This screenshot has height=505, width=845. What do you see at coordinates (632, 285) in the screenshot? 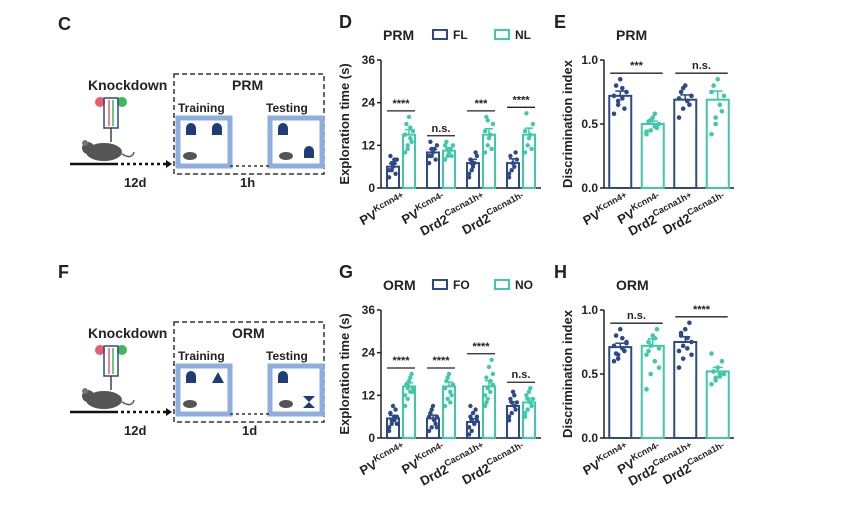
I see `chart-title: ORM` at bounding box center [632, 285].